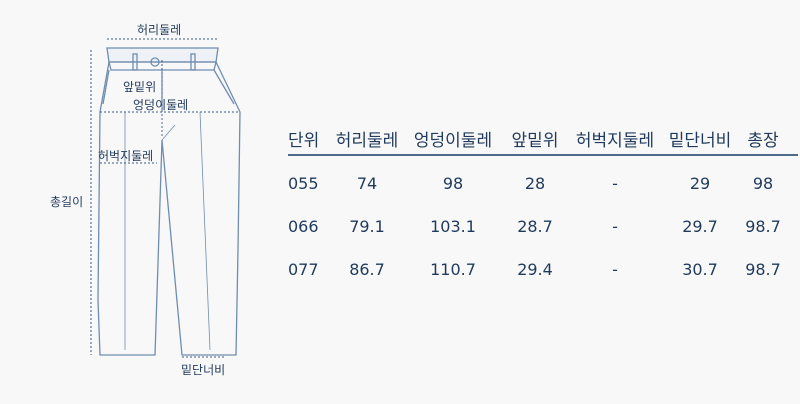  I want to click on header-hip: 엉덩이둘레, so click(453, 141).